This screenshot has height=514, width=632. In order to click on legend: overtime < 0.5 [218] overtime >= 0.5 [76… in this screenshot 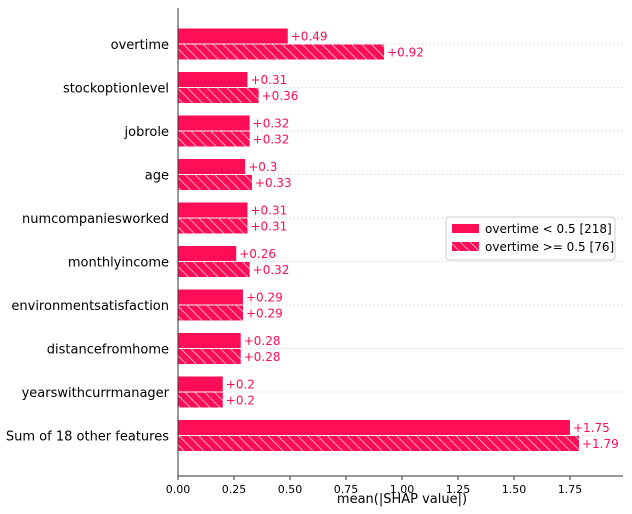, I will do `click(530, 238)`.